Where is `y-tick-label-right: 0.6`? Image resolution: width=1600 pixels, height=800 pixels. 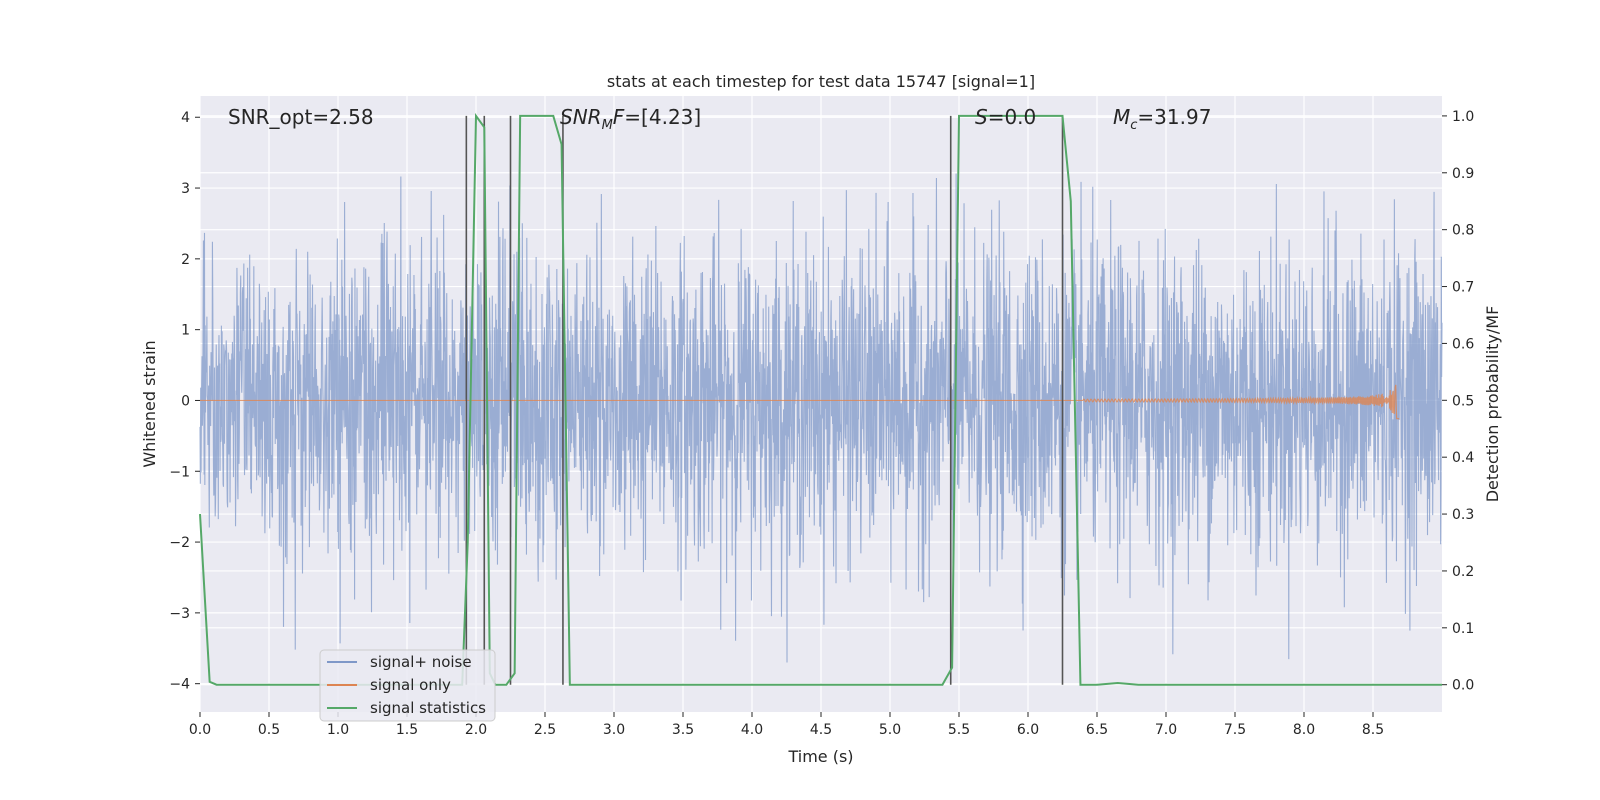
y-tick-label-right: 0.6 is located at coordinates (1463, 344).